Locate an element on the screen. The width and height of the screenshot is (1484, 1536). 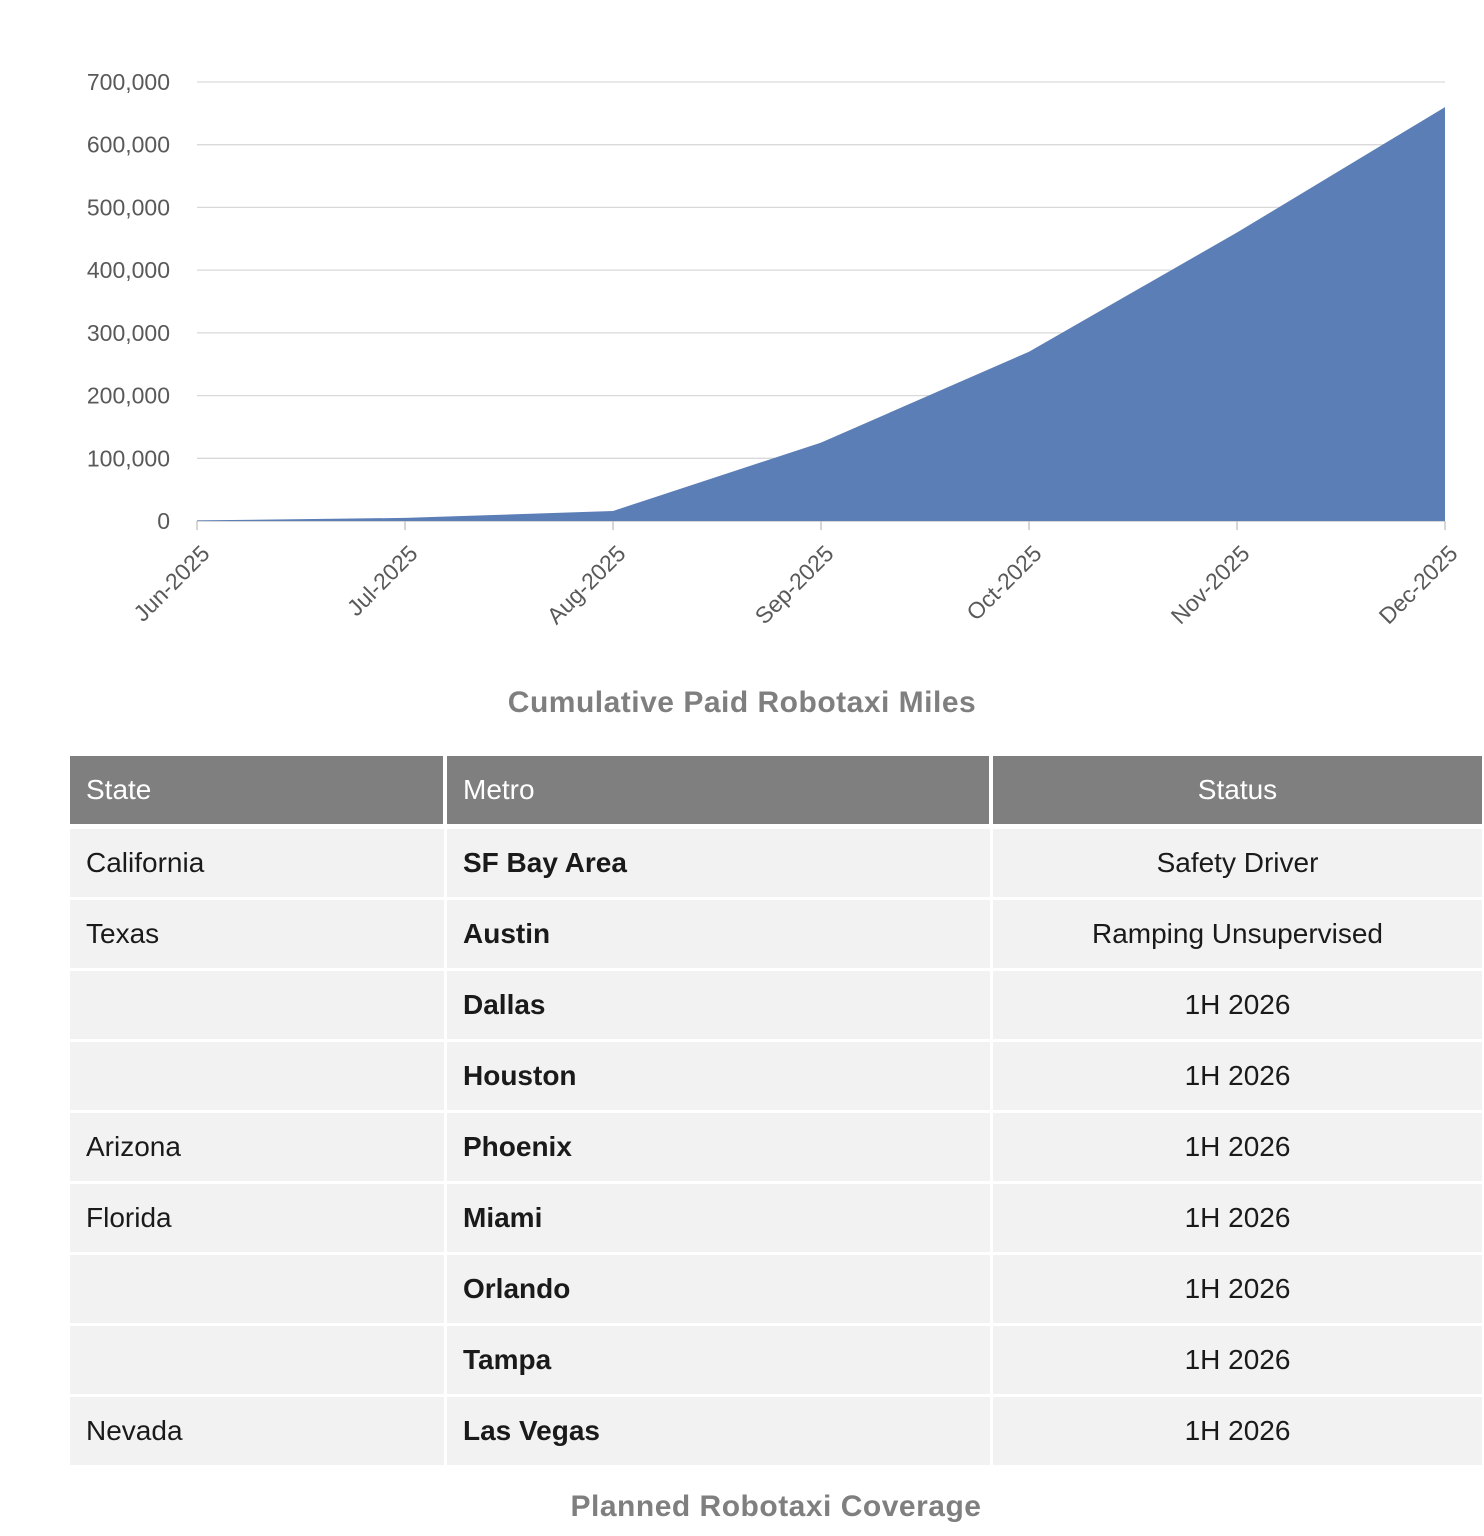
state-cell: Arizona is located at coordinates (258, 1148).